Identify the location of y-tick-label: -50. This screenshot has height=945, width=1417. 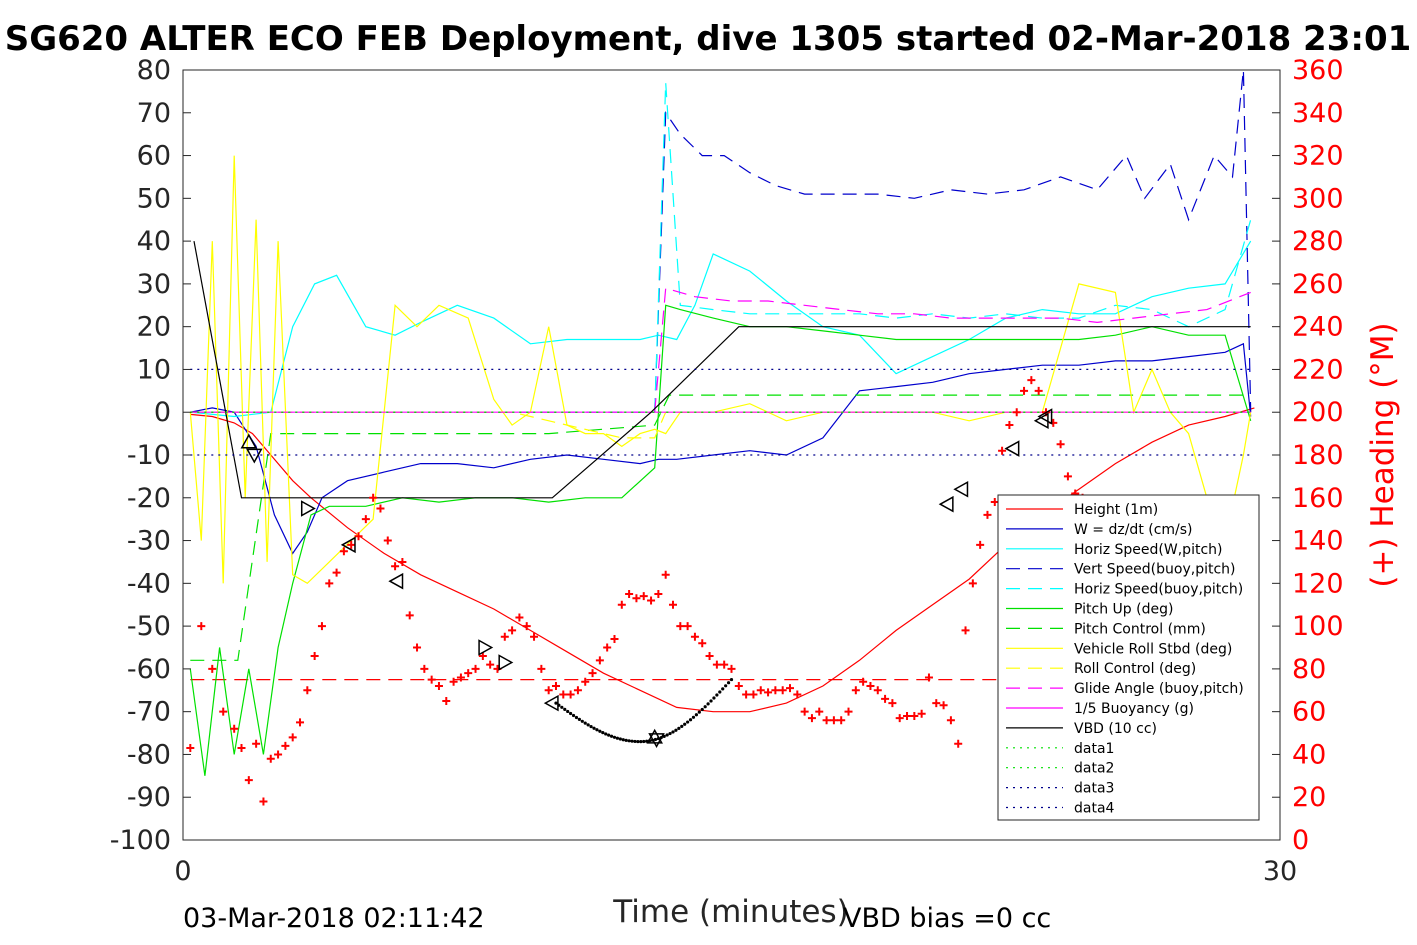
(149, 626).